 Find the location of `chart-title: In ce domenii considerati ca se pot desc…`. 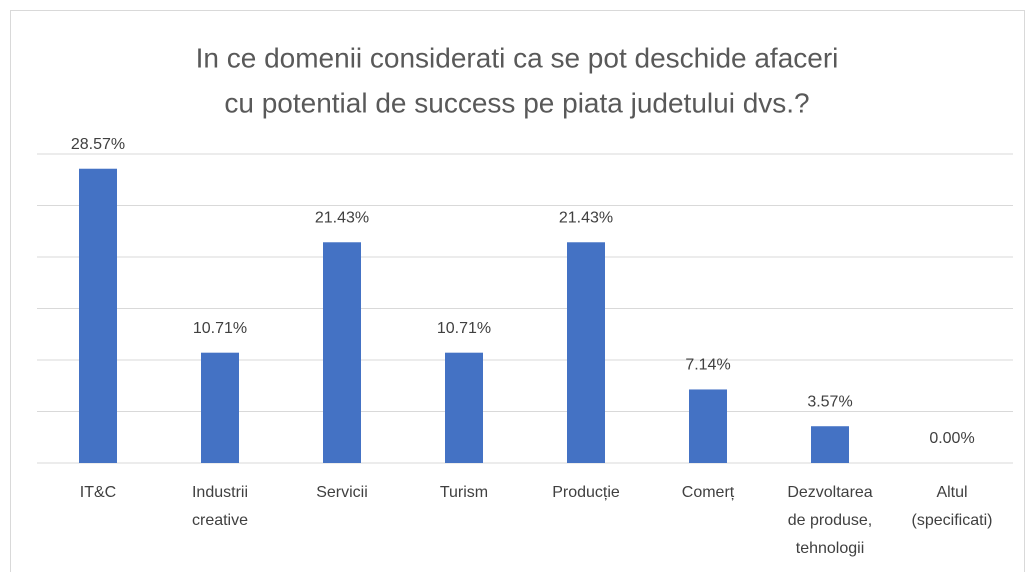

chart-title: In ce domenii considerati ca se pot desc… is located at coordinates (517, 57).